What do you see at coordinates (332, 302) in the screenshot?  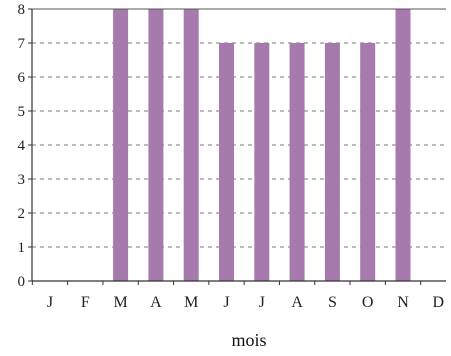 I see `x-tick-label: S` at bounding box center [332, 302].